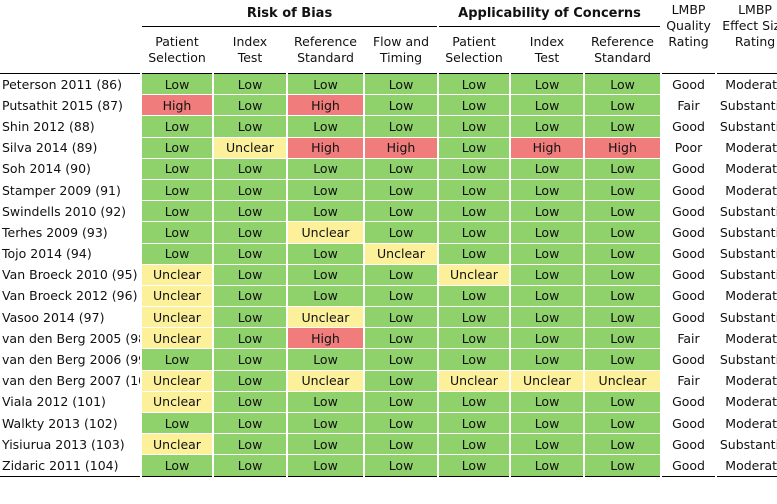  What do you see at coordinates (70, 254) in the screenshot?
I see `study-name: Tojo 2014 (94)` at bounding box center [70, 254].